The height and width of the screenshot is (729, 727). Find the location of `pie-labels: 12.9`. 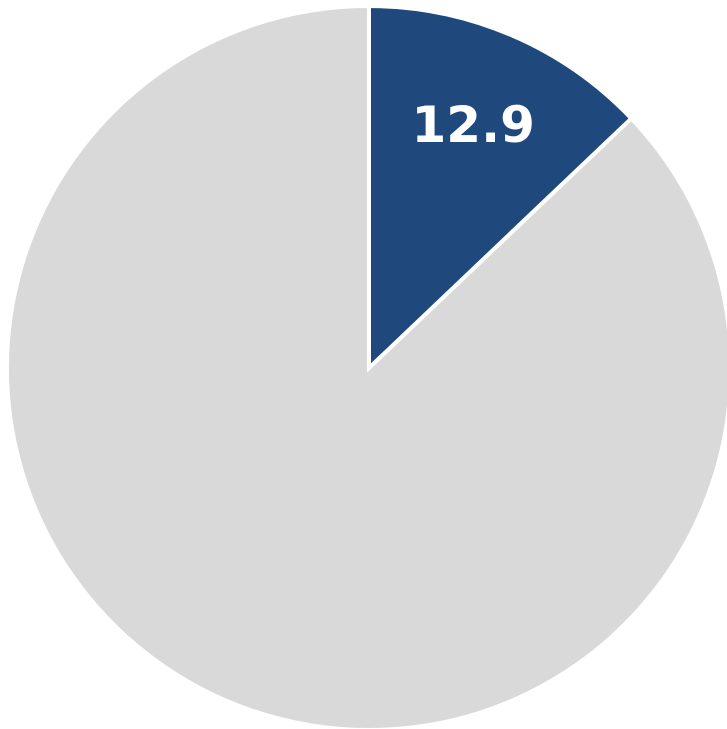

pie-labels: 12.9 is located at coordinates (473, 125).